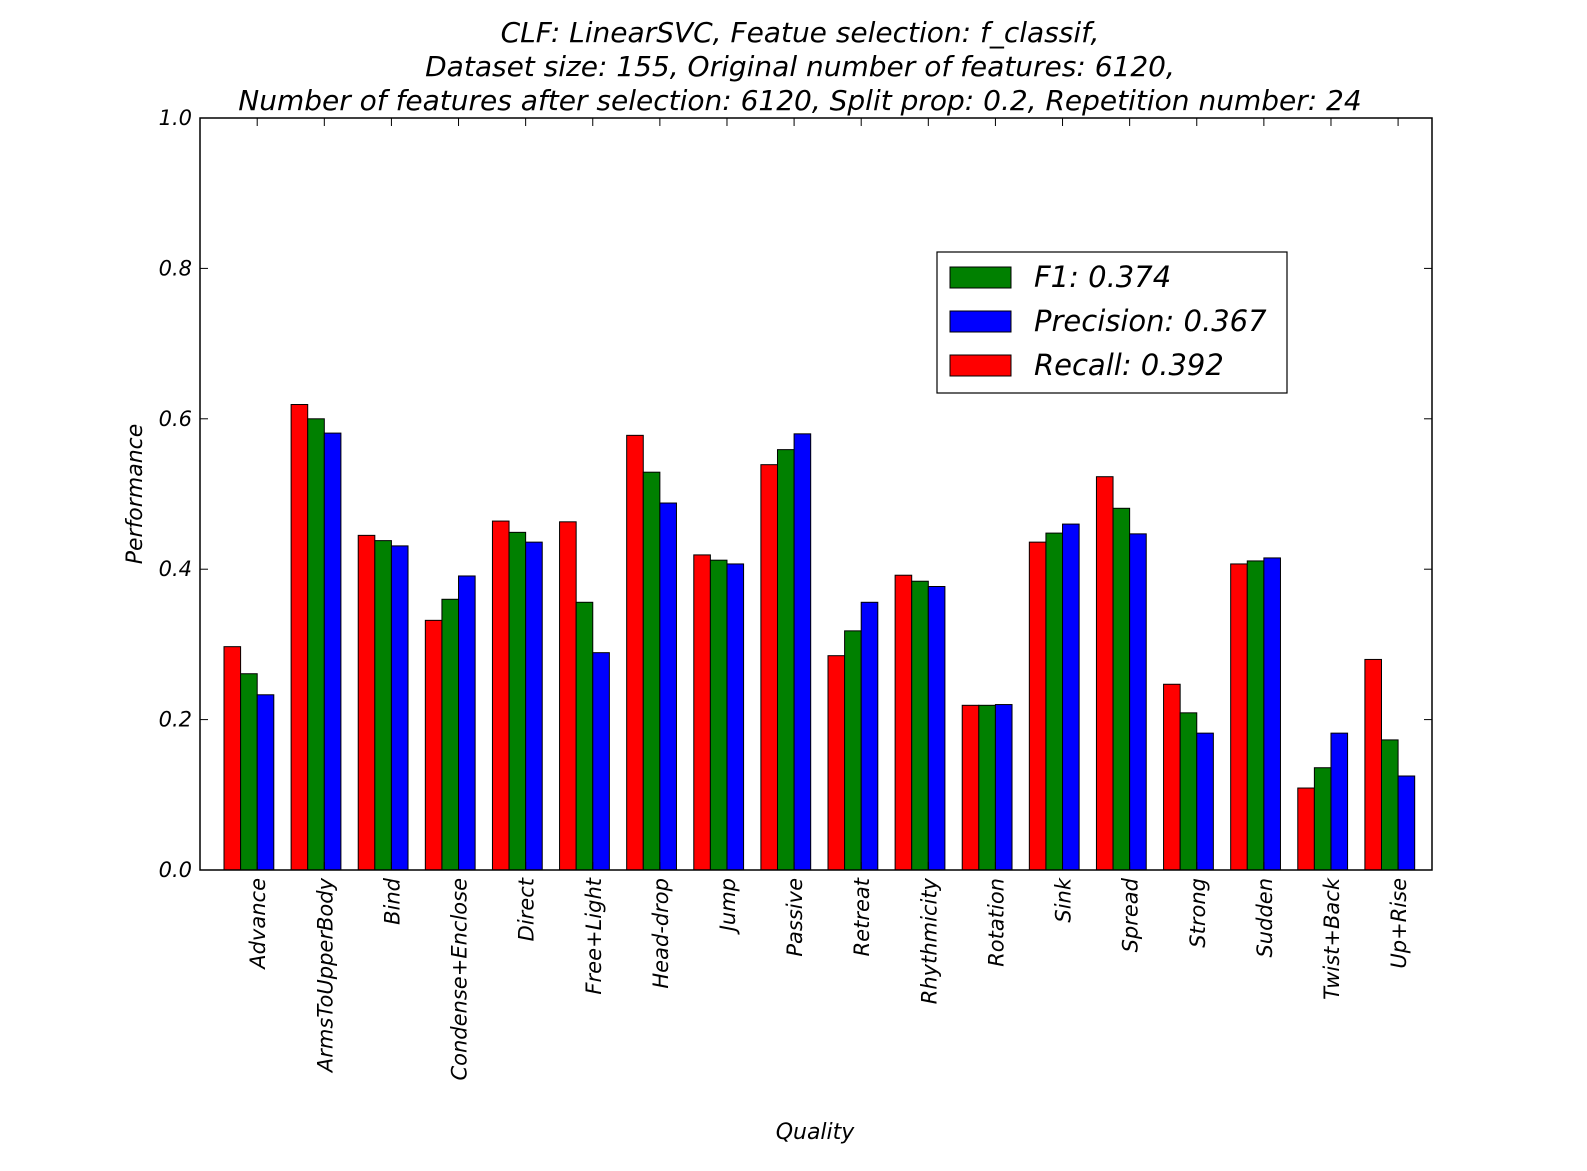 This screenshot has width=1587, height=1171. Describe the element at coordinates (568, 696) in the screenshot. I see `bar-recall-free-light` at that location.